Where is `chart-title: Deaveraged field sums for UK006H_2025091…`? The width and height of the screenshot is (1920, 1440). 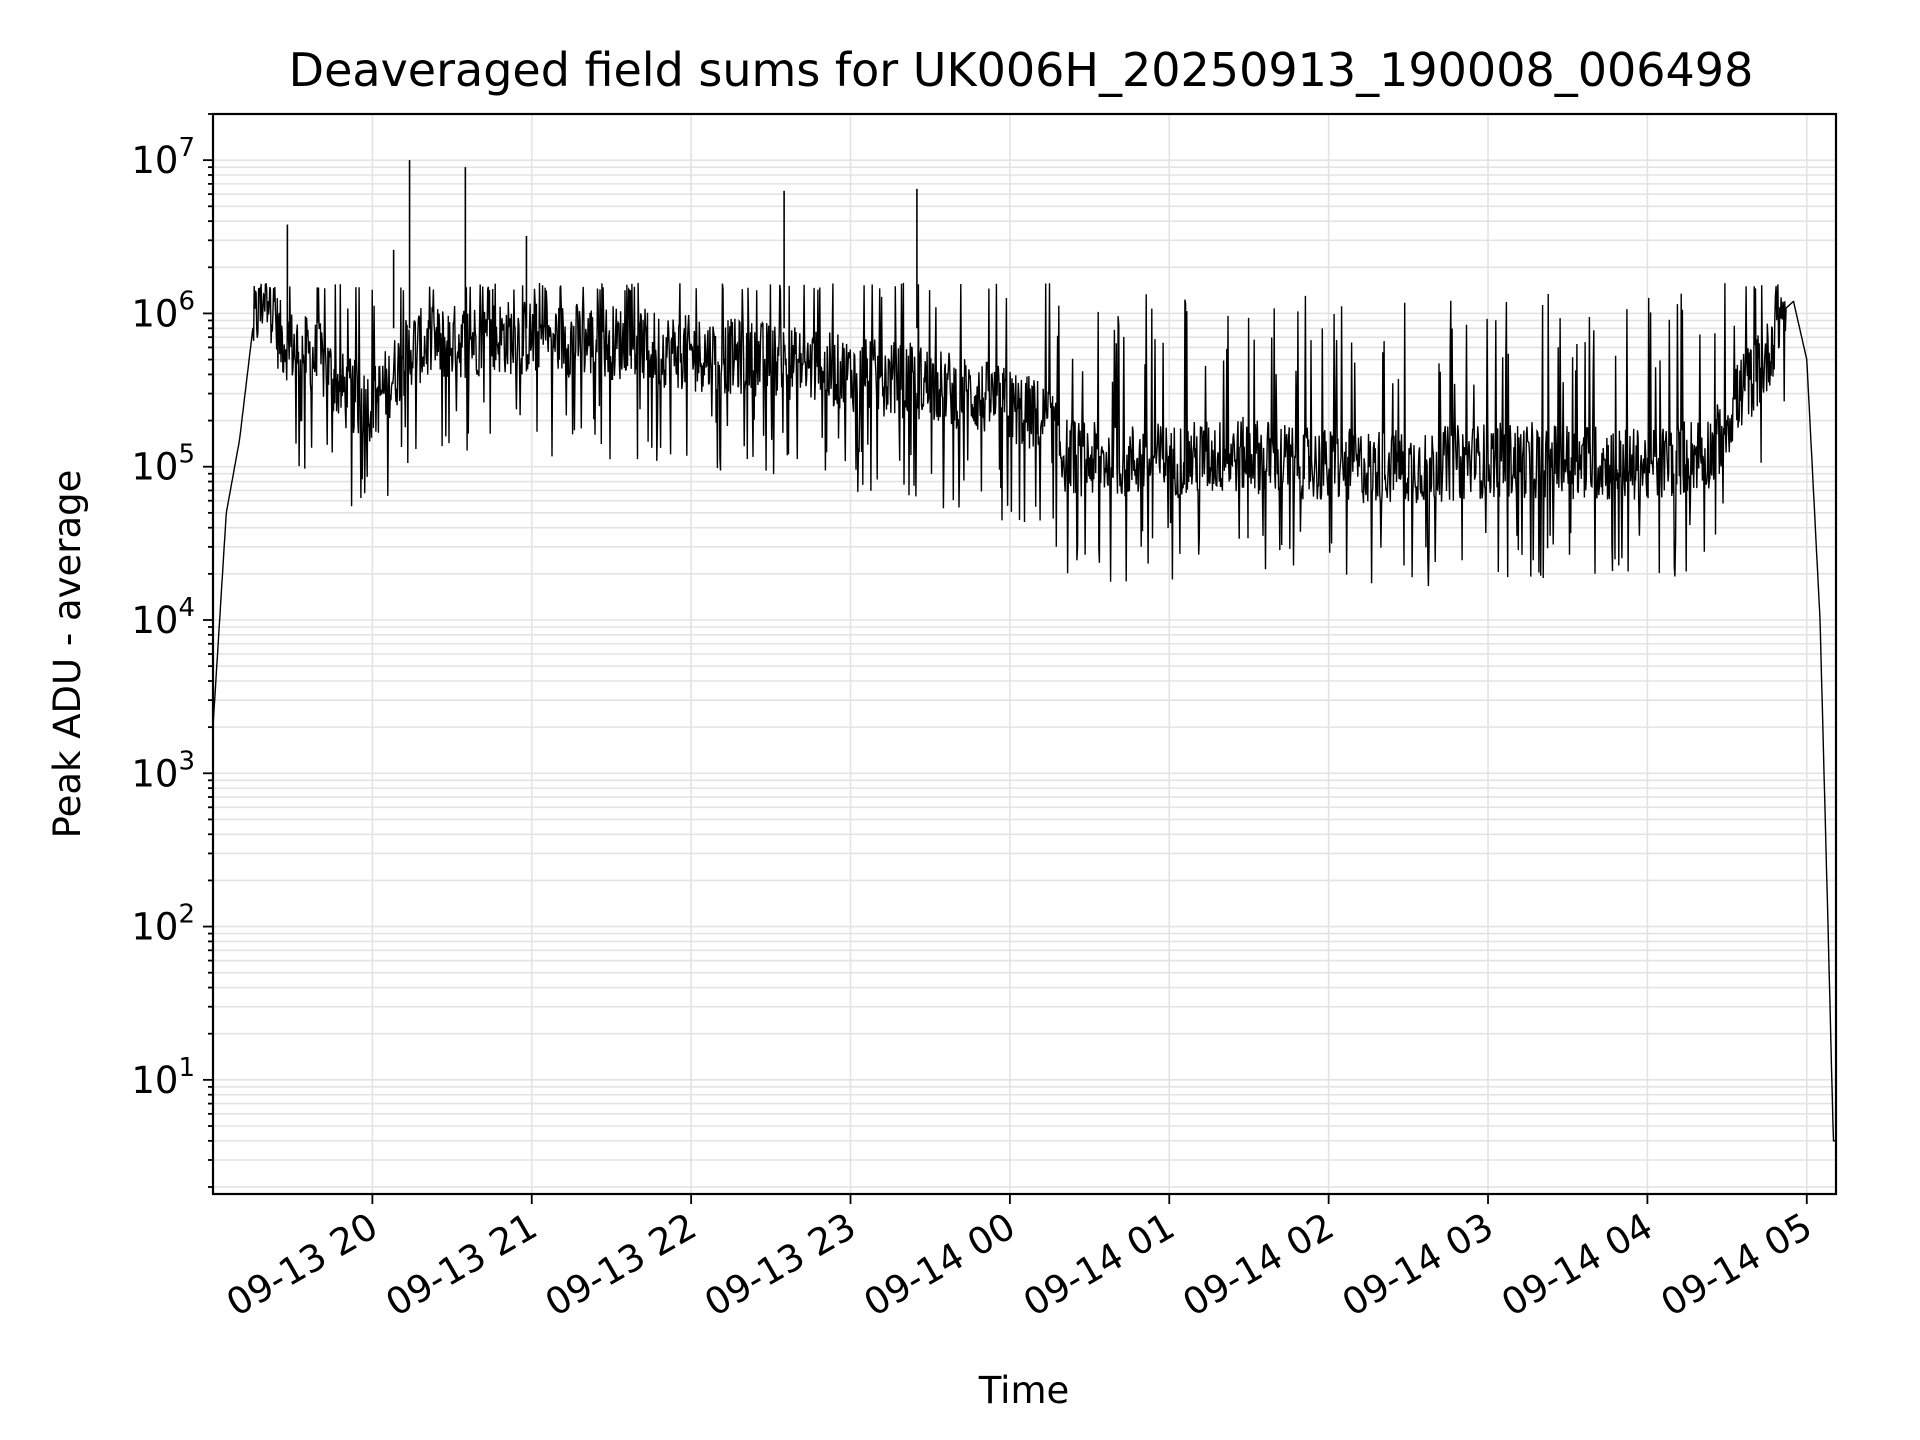
chart-title: Deaveraged field sums for UK006H_2025091… is located at coordinates (1021, 70).